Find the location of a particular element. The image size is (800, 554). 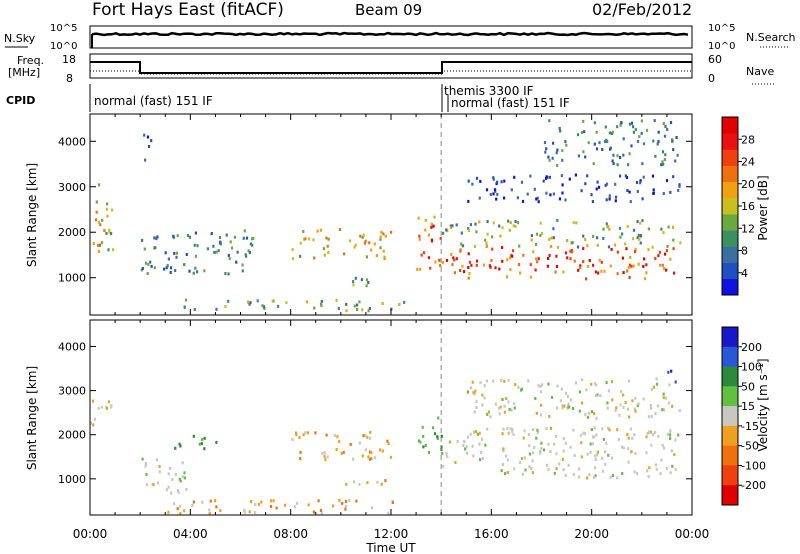

nsky-tick-bottom: 10^0 is located at coordinates (63, 46).